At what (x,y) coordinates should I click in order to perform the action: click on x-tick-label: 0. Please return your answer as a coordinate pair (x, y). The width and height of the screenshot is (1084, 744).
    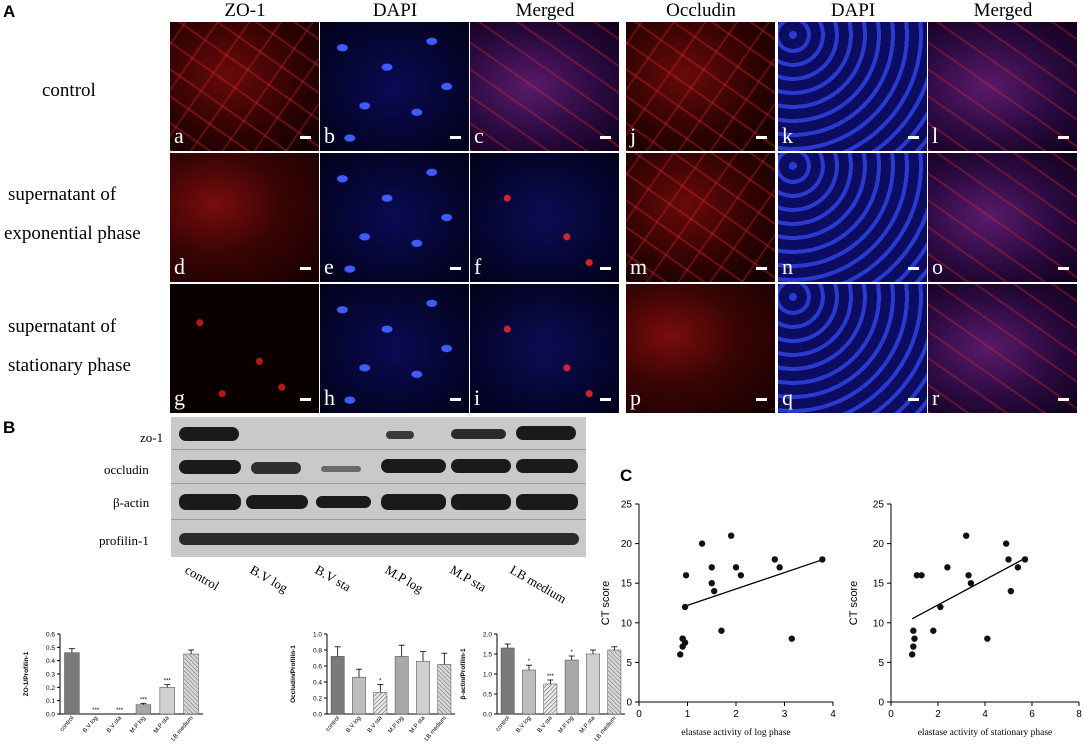
    Looking at the image, I should click on (639, 714).